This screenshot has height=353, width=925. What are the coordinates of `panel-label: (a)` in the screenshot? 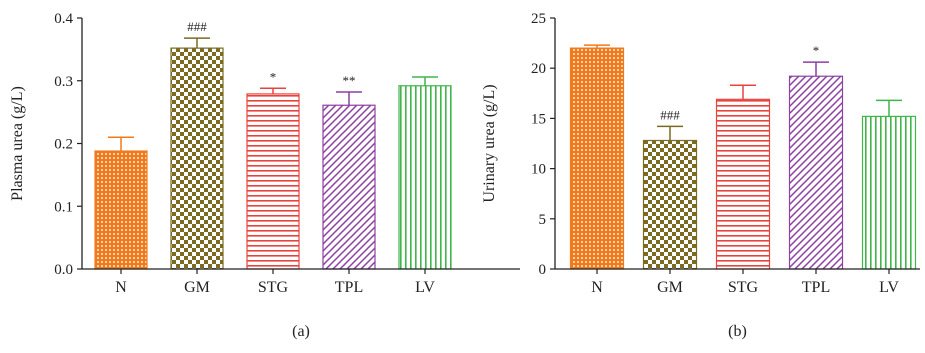 It's located at (301, 331).